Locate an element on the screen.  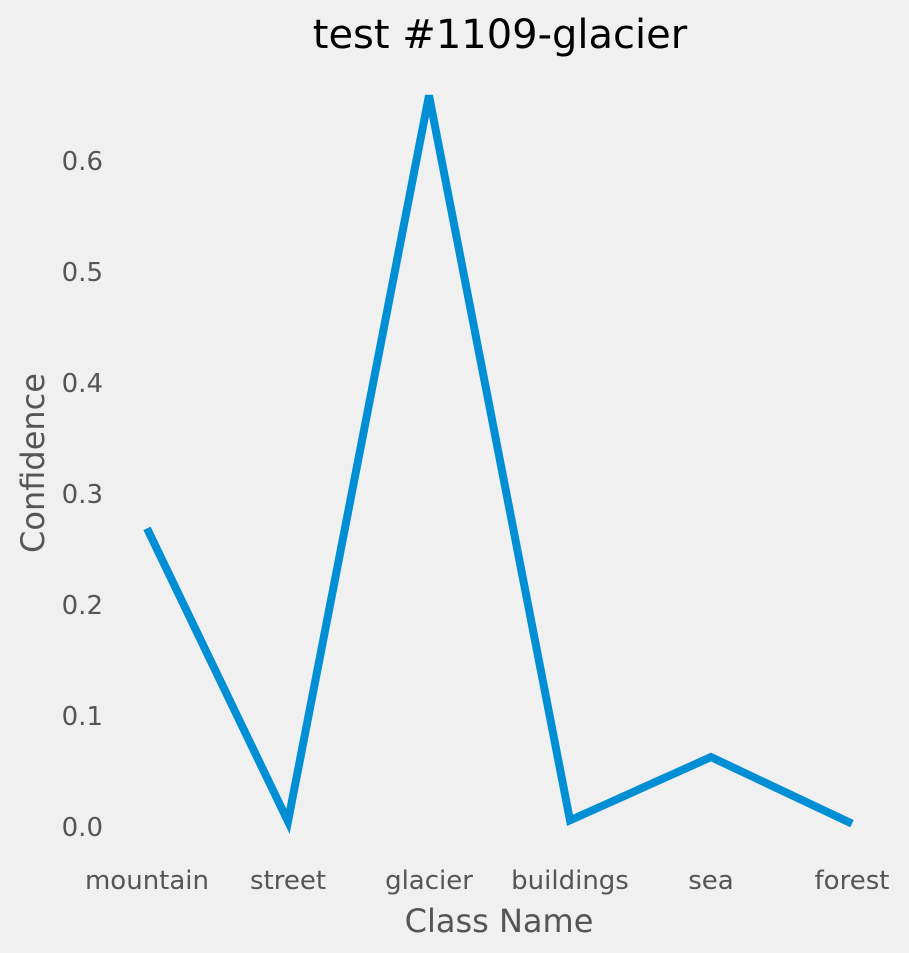
x-tick-label: glacier is located at coordinates (429, 881).